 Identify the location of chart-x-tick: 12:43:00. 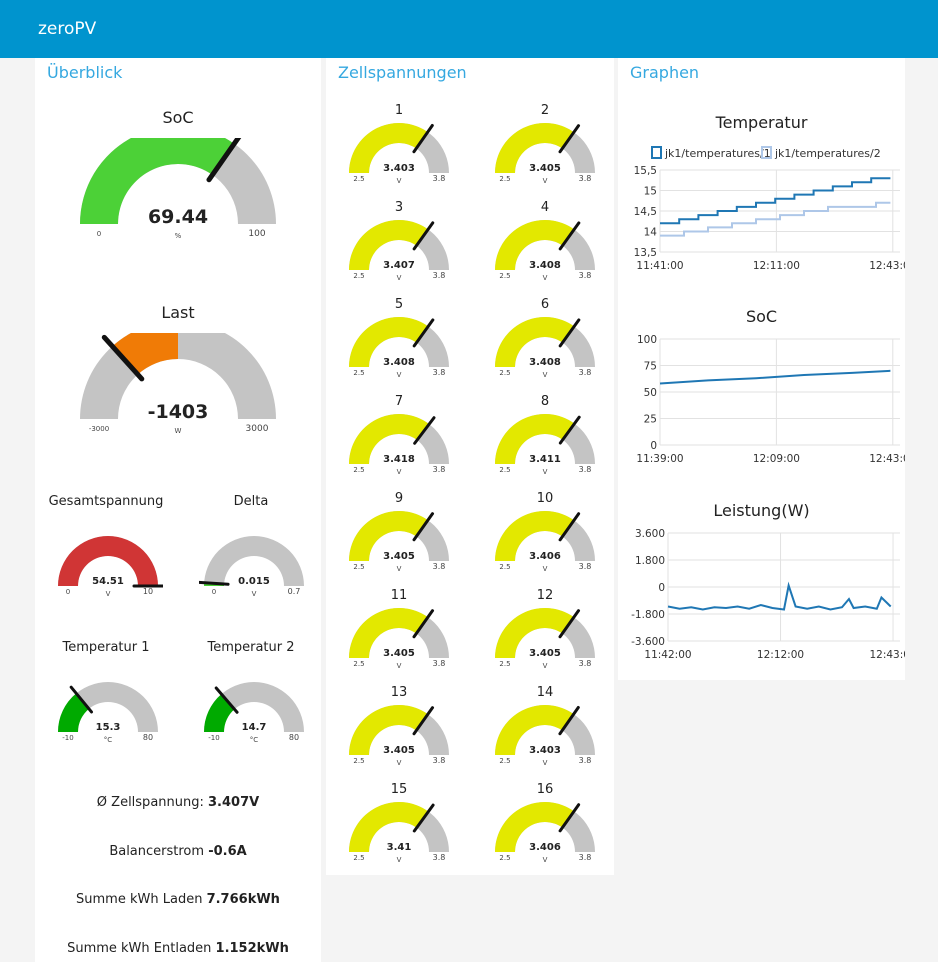
(887, 459).